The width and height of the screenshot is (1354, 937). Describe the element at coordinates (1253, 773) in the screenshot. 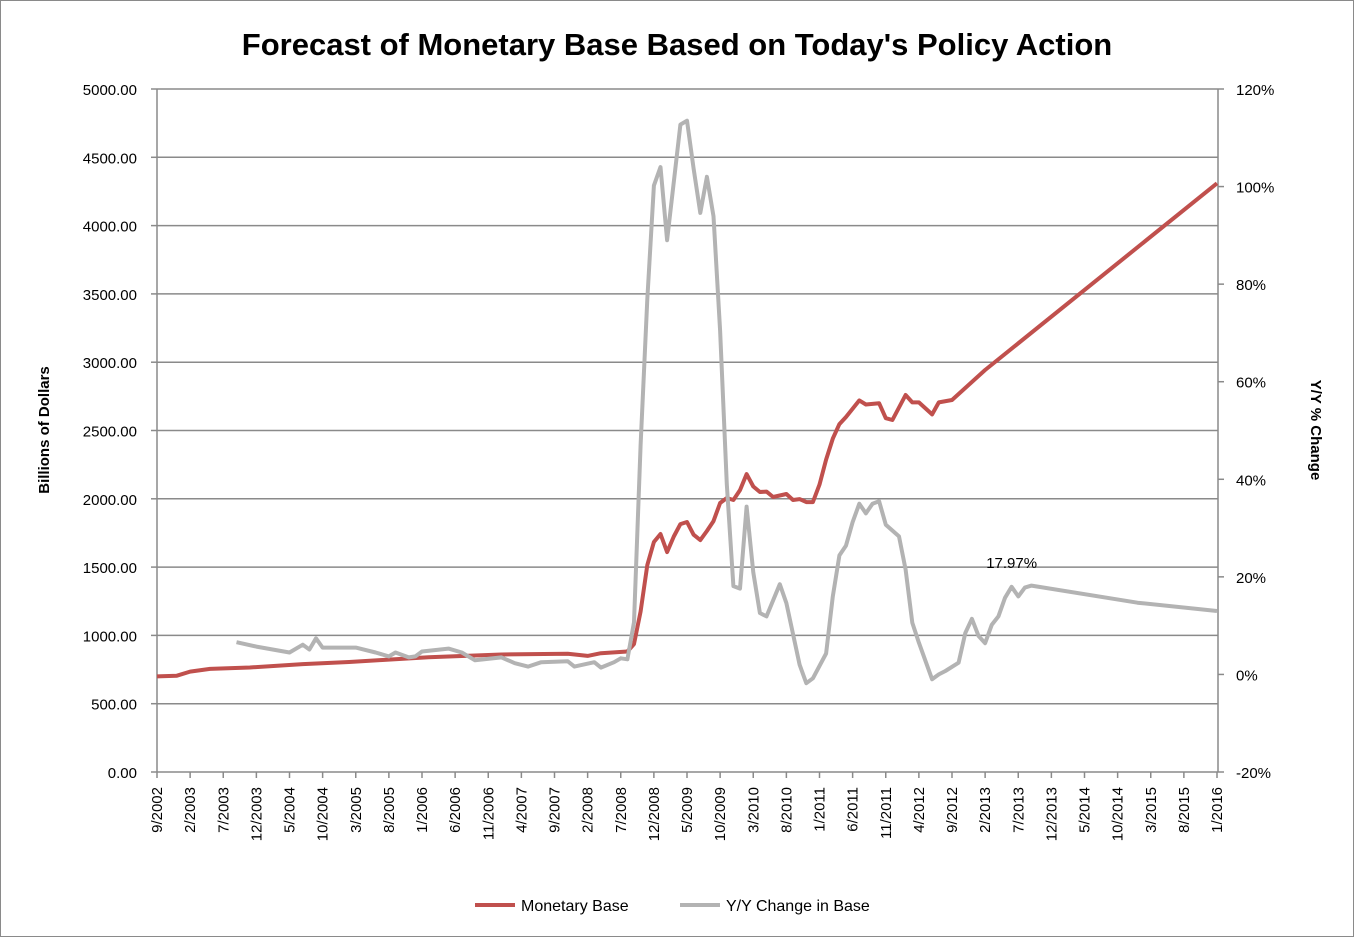

I see `y2-tick-label: -20%` at that location.